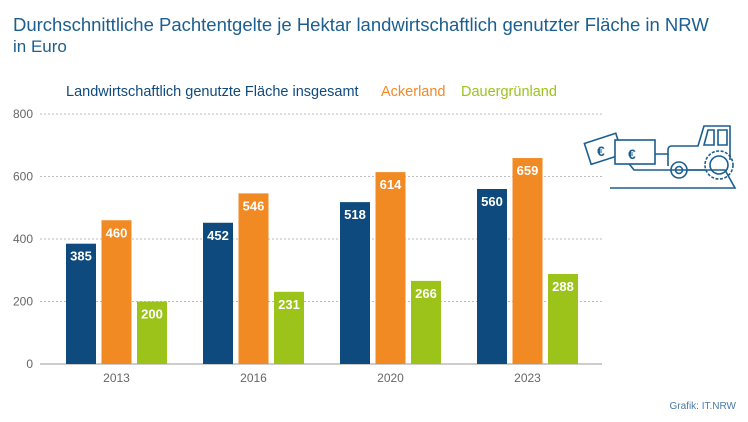 The height and width of the screenshot is (422, 748). What do you see at coordinates (355, 214) in the screenshot?
I see `data-label: 518` at bounding box center [355, 214].